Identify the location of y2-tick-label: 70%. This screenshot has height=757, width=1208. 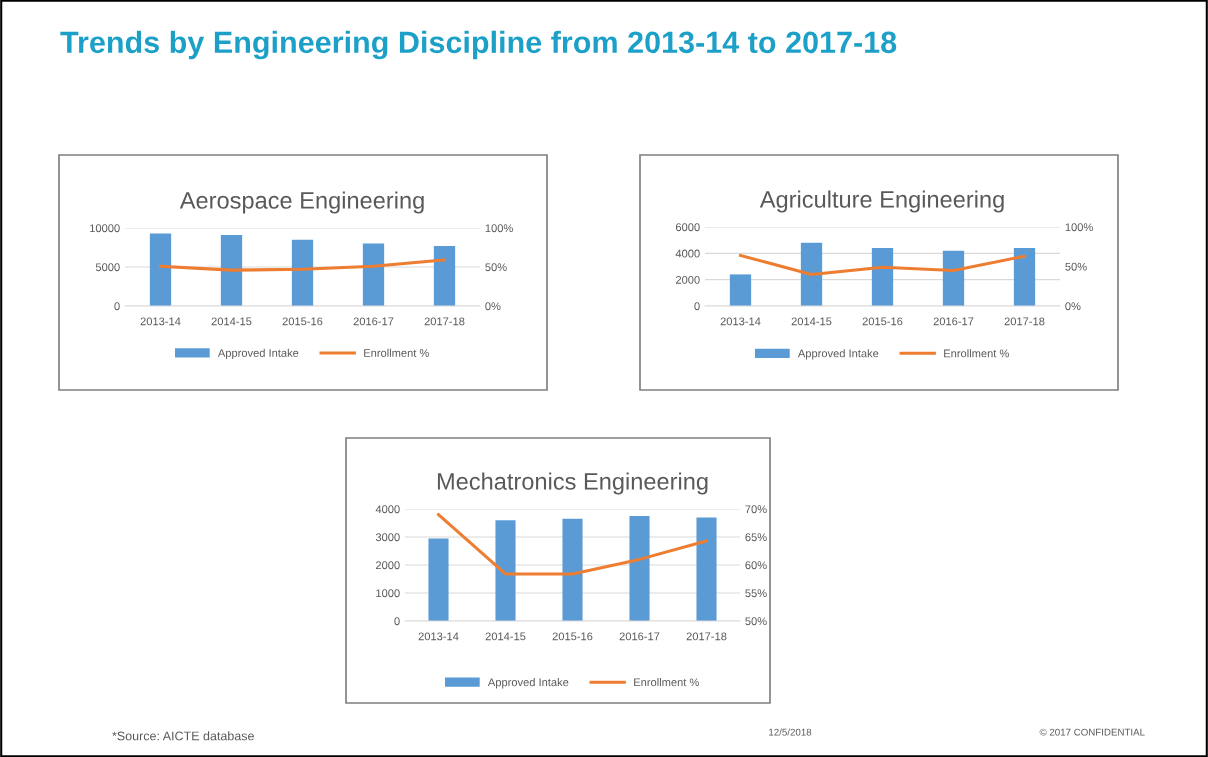
(756, 509).